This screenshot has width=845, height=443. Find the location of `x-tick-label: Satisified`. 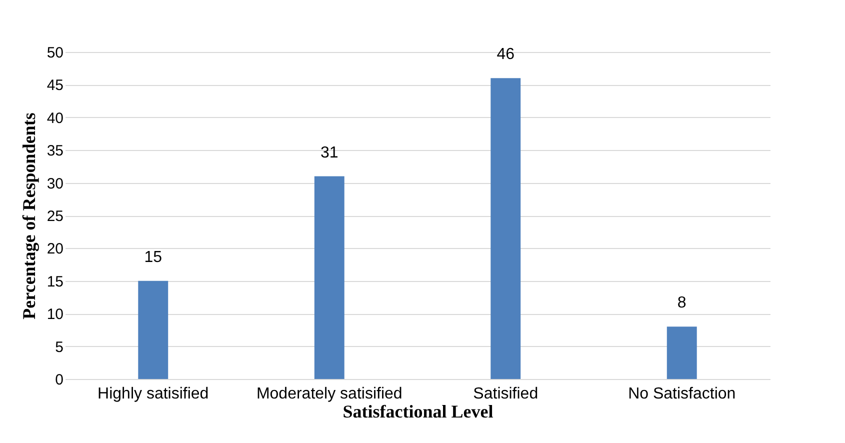

x-tick-label: Satisified is located at coordinates (505, 394).